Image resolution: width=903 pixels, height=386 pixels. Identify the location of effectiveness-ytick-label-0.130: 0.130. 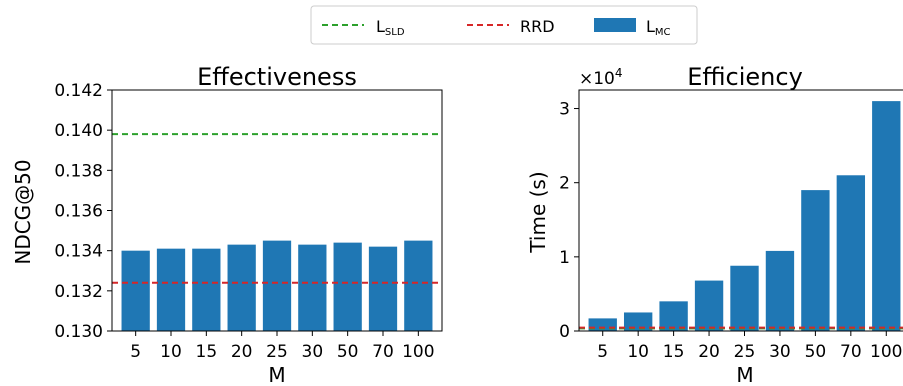
(78, 332).